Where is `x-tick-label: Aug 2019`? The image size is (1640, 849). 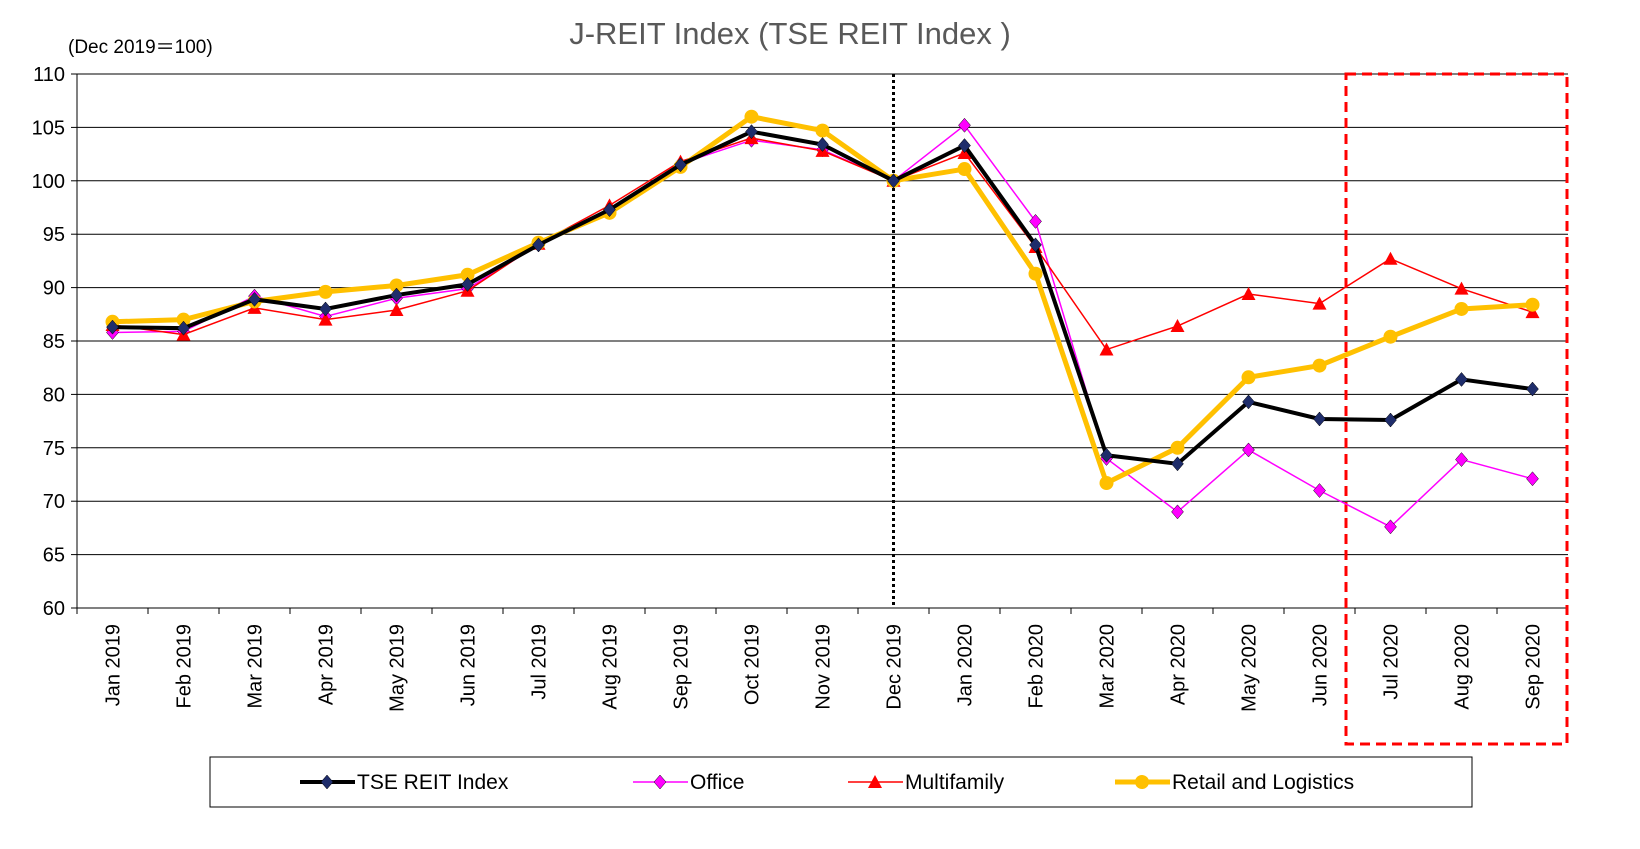 x-tick-label: Aug 2019 is located at coordinates (611, 667).